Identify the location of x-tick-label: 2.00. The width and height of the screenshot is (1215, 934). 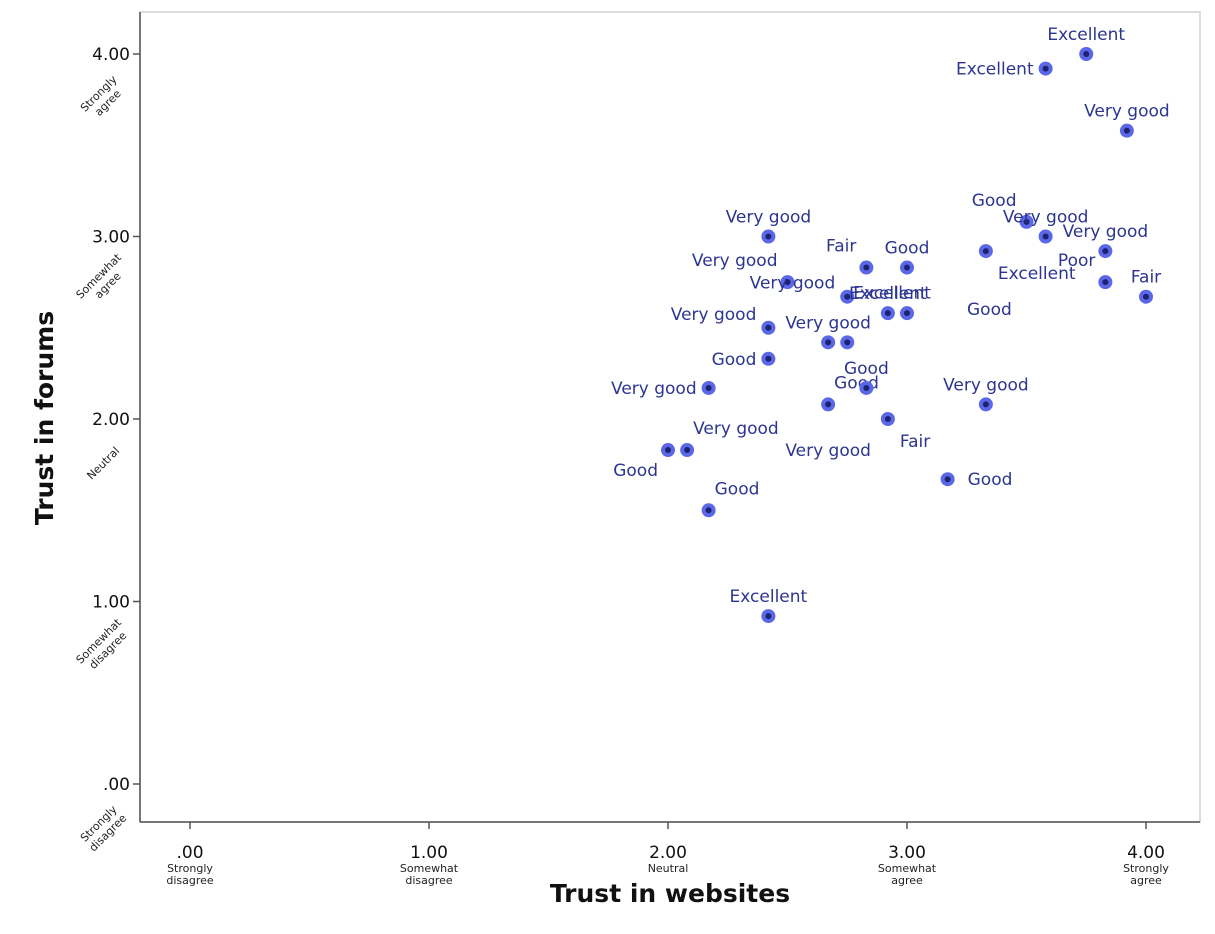
(668, 853).